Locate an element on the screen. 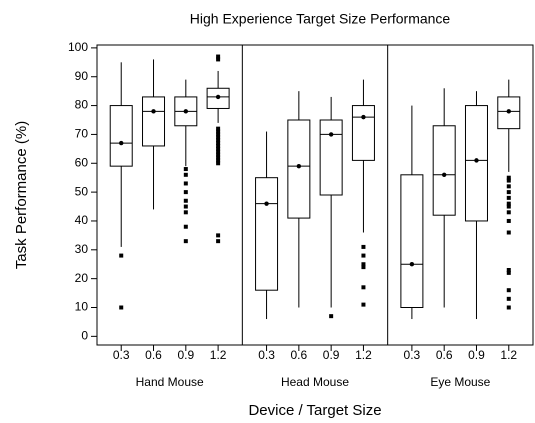  y-tick-label: 20 is located at coordinates (82, 278).